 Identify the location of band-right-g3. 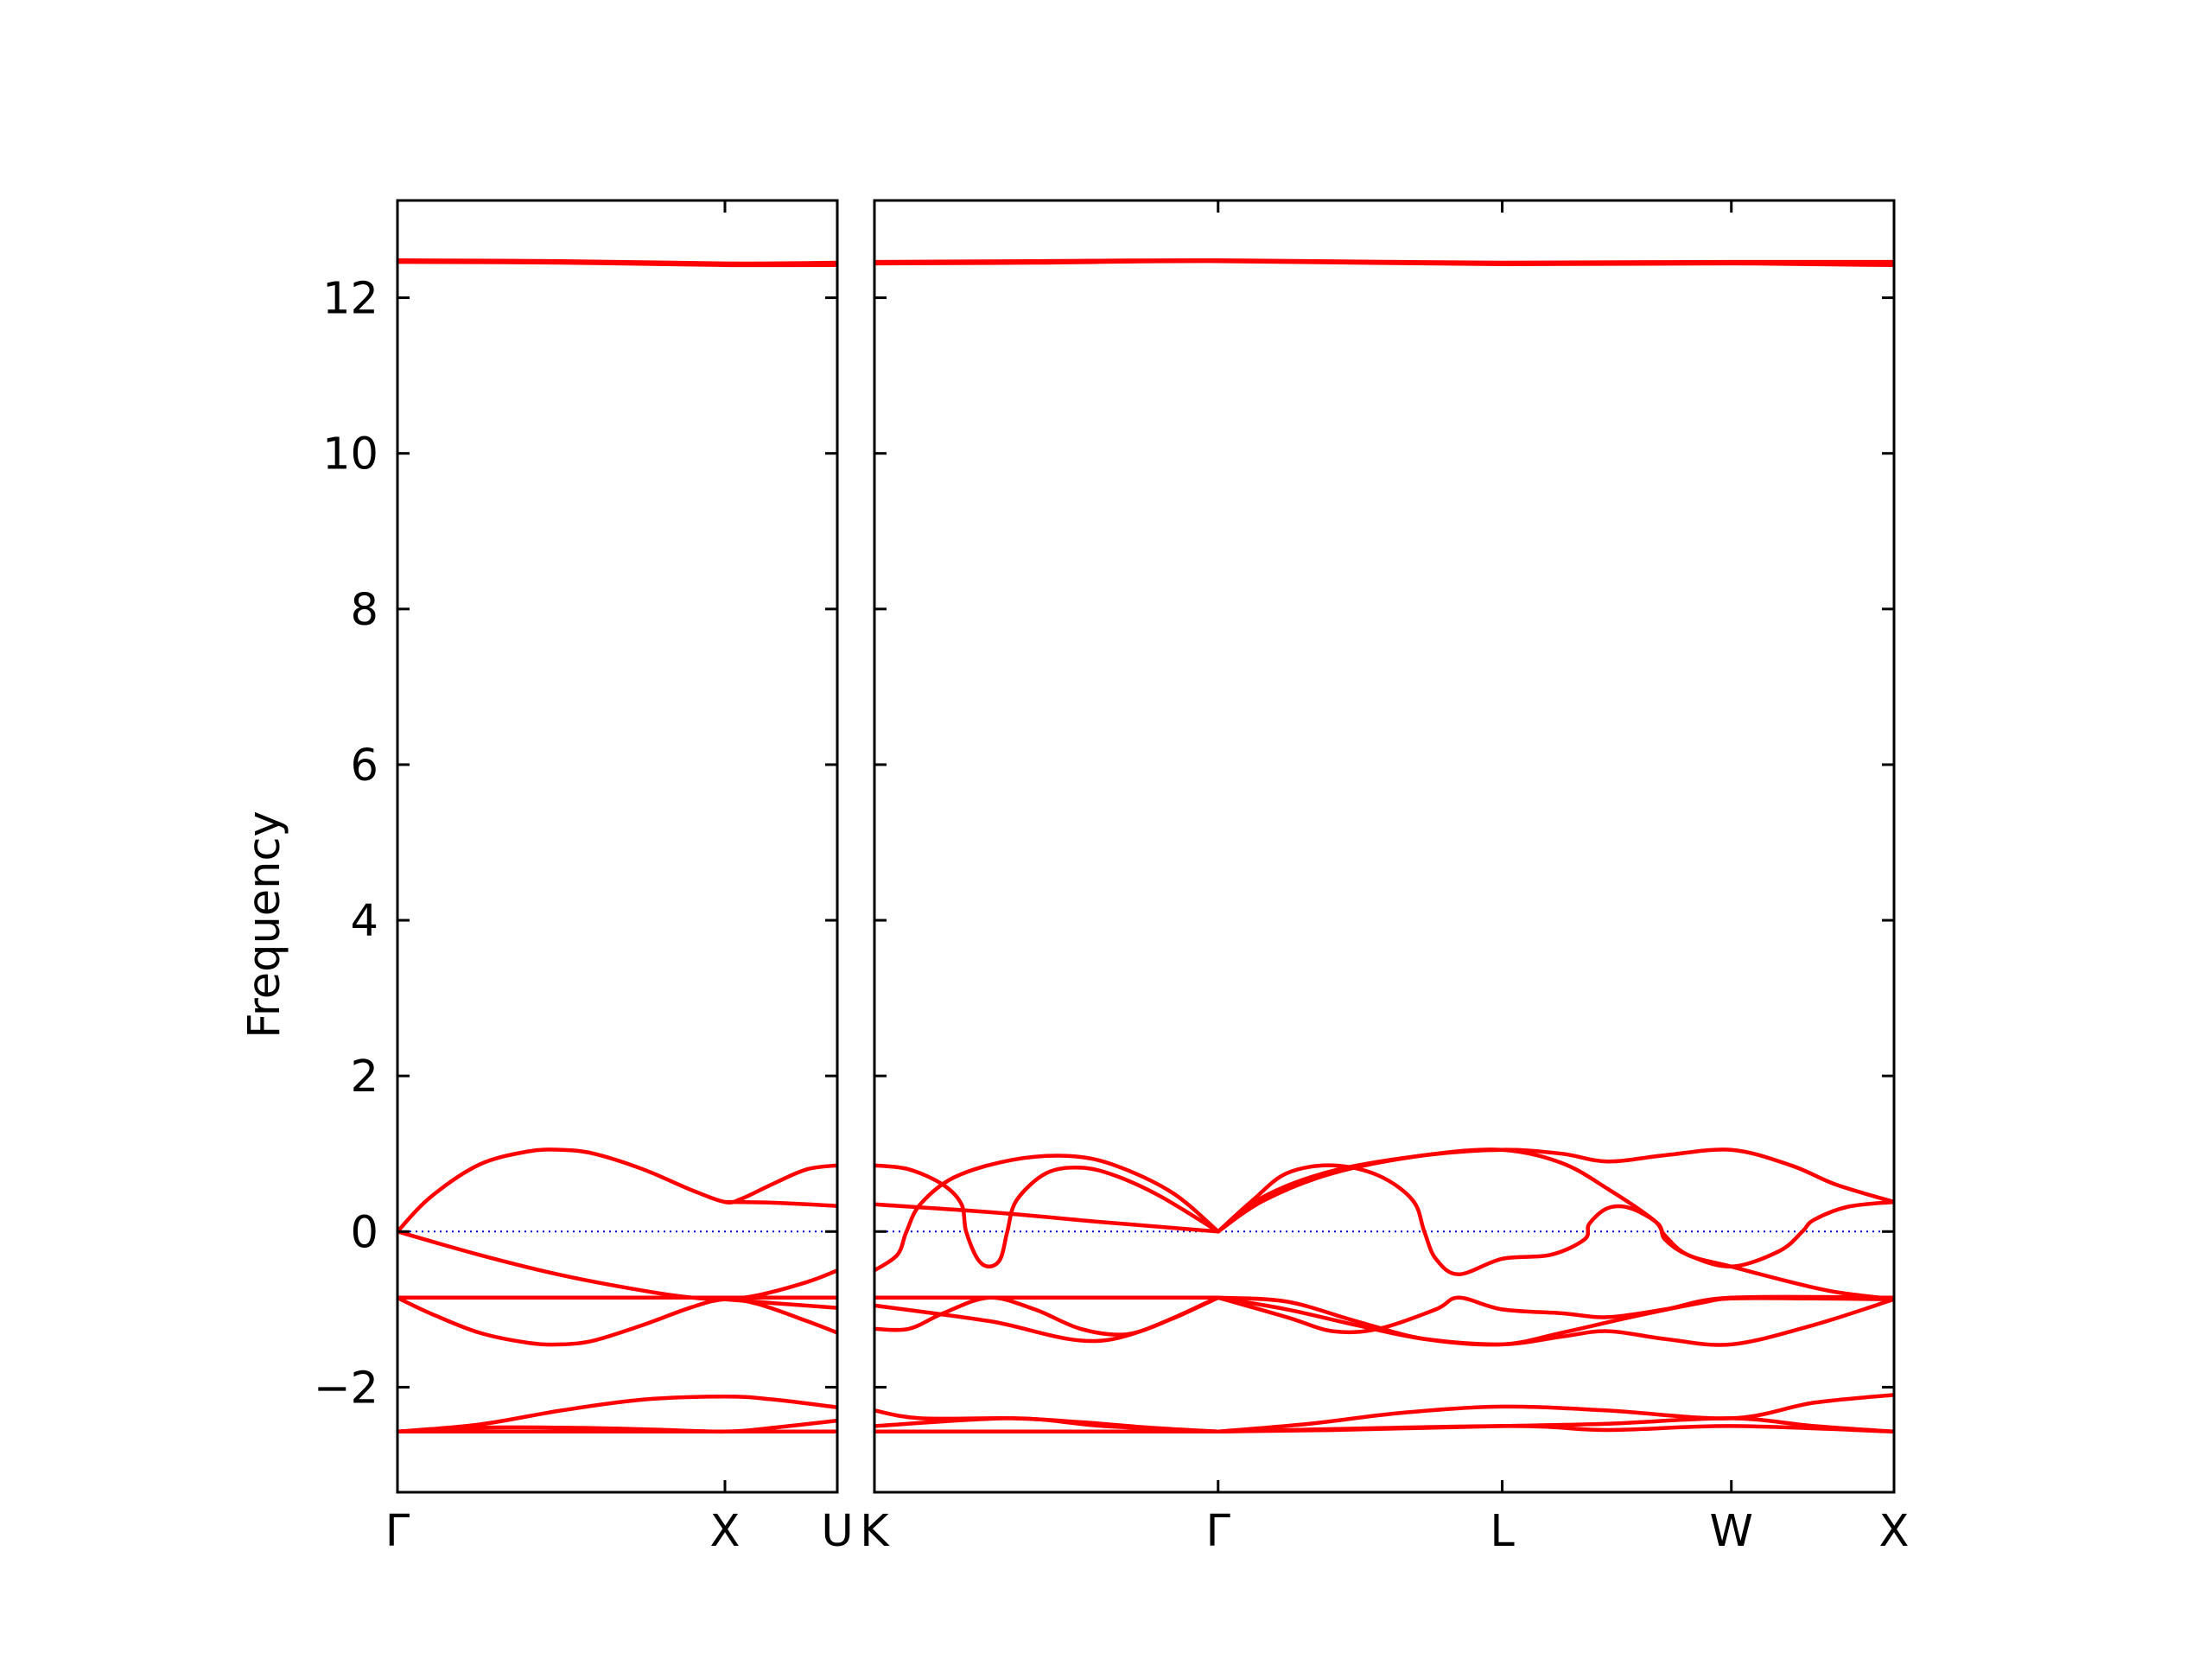
(1555, 1224).